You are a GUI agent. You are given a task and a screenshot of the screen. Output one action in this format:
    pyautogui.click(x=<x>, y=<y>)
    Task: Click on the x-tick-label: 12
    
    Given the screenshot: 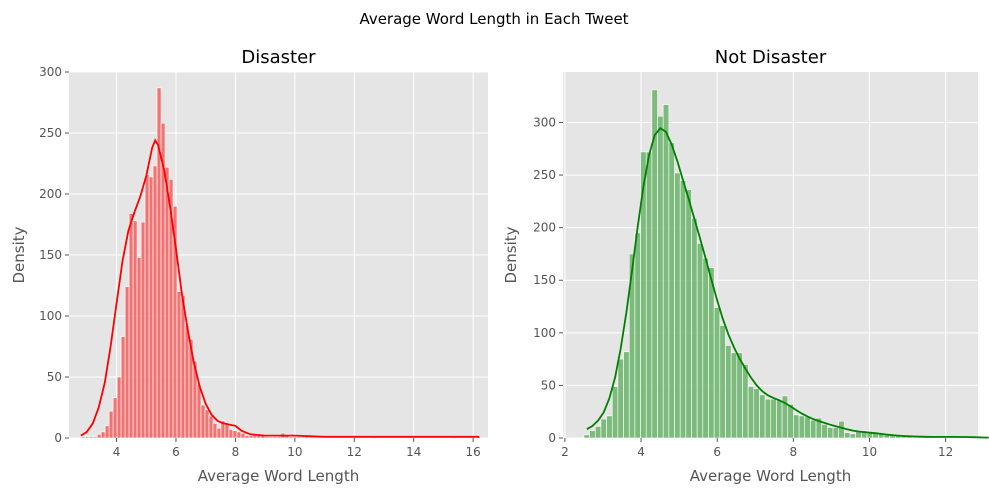 What is the action you would take?
    pyautogui.click(x=354, y=452)
    